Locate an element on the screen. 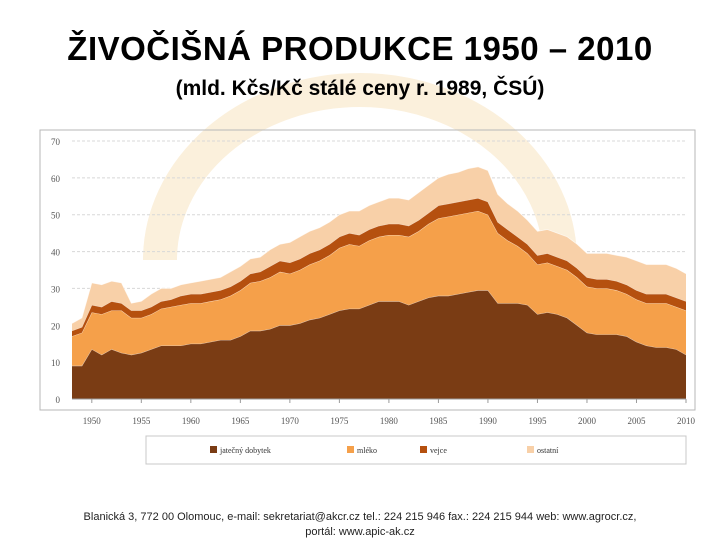  x-tick-label: 1965 is located at coordinates (240, 421).